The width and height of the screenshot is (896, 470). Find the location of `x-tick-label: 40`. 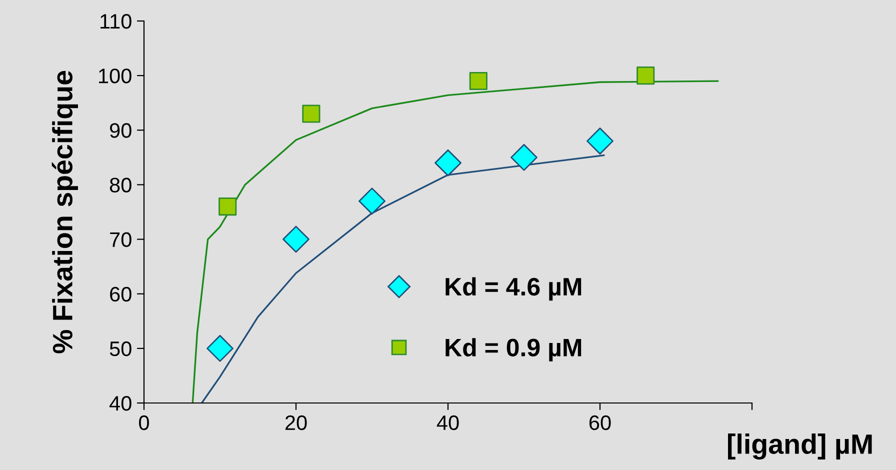

x-tick-label: 40 is located at coordinates (447, 422).